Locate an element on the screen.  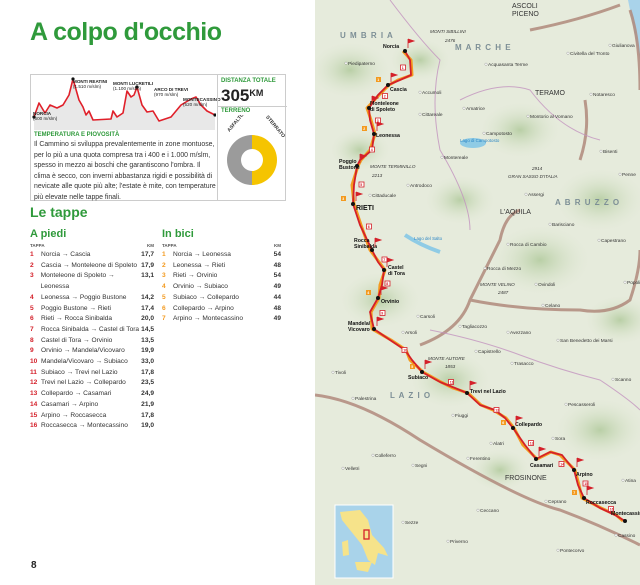
lake-label: Lago di Campotosto is located at coordinates (480, 140).